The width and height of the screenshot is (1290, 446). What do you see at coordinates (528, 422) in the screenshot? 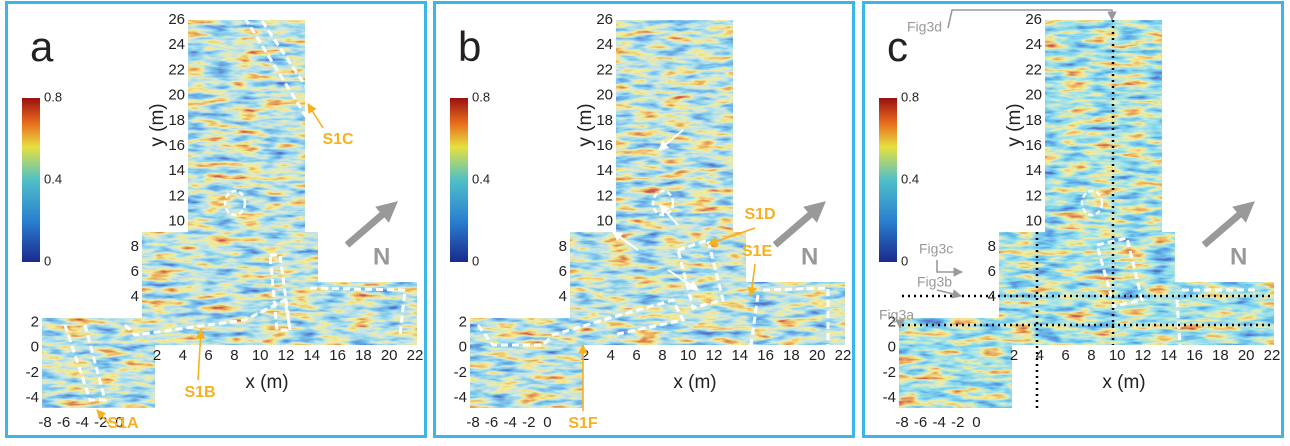
I see `x-tick-label: -2` at bounding box center [528, 422].